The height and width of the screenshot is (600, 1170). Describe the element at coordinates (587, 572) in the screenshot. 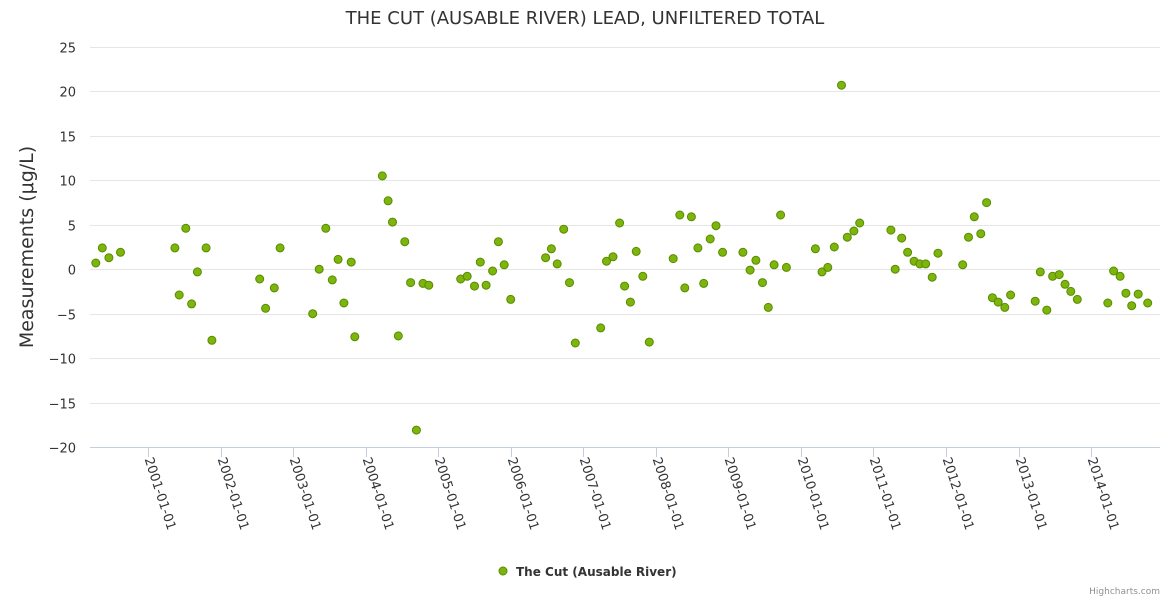

I see `legend-item: The Cut (Ausable River)` at that location.